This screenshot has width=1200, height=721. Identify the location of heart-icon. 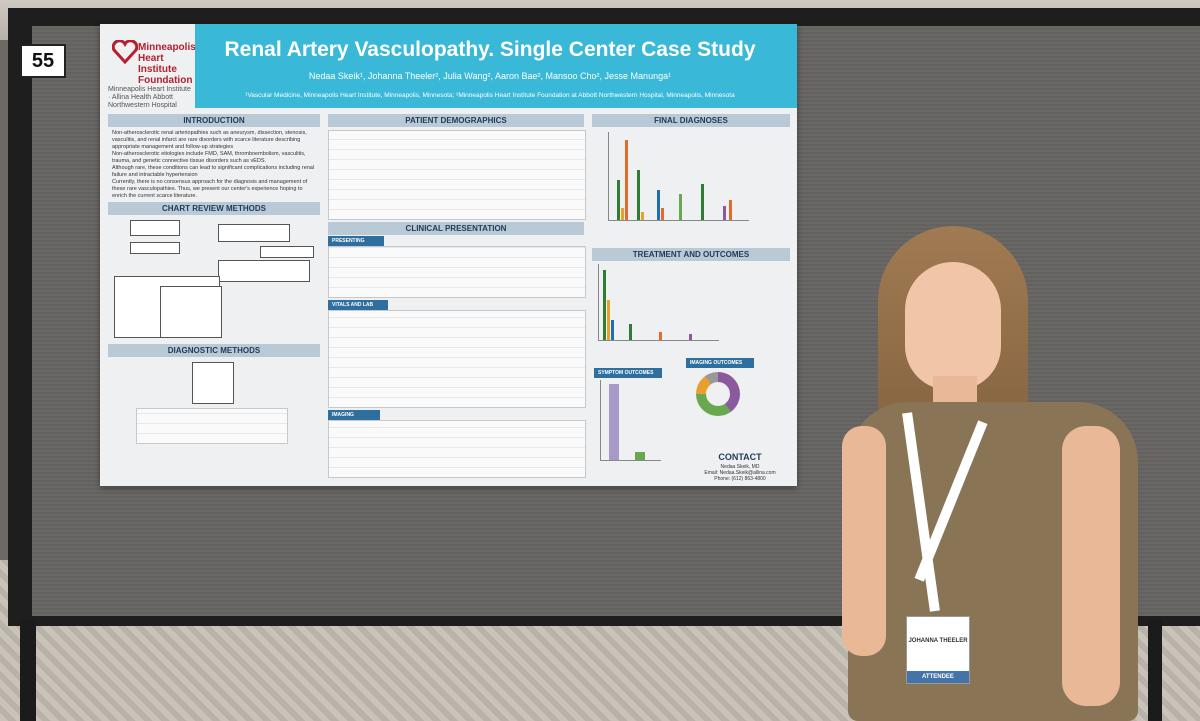
(125, 52).